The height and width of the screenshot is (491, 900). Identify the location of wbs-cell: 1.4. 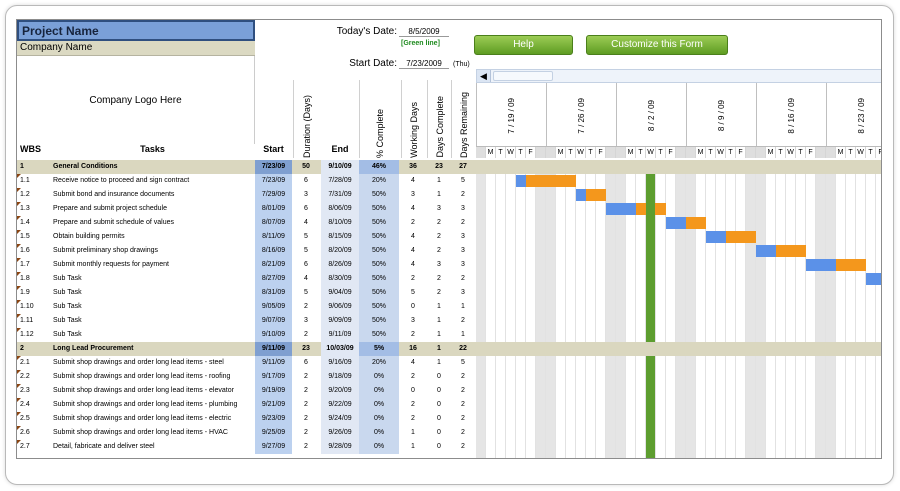
(25, 222).